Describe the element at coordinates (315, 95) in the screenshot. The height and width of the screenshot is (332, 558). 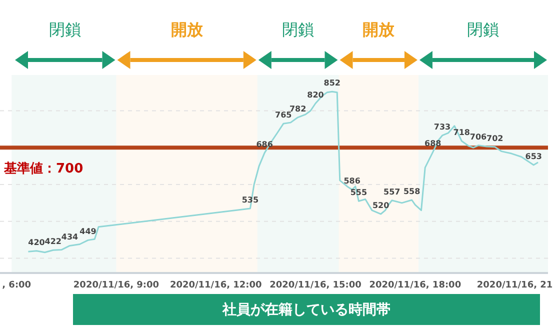
I see `data-label: 820` at that location.